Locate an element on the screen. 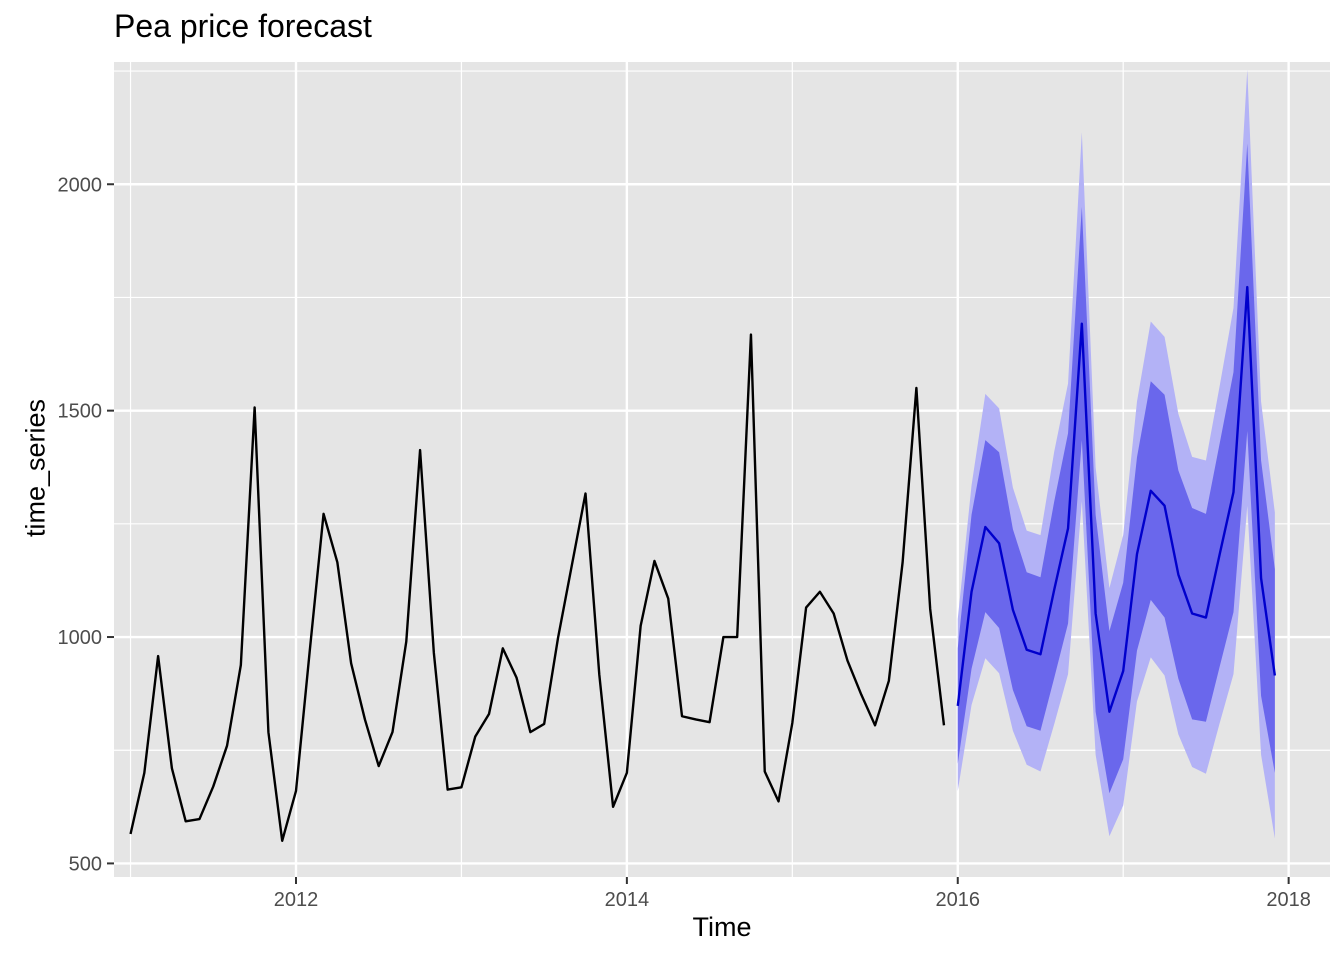 This screenshot has width=1344, height=960. y-tick-label: 1000 is located at coordinates (80, 638).